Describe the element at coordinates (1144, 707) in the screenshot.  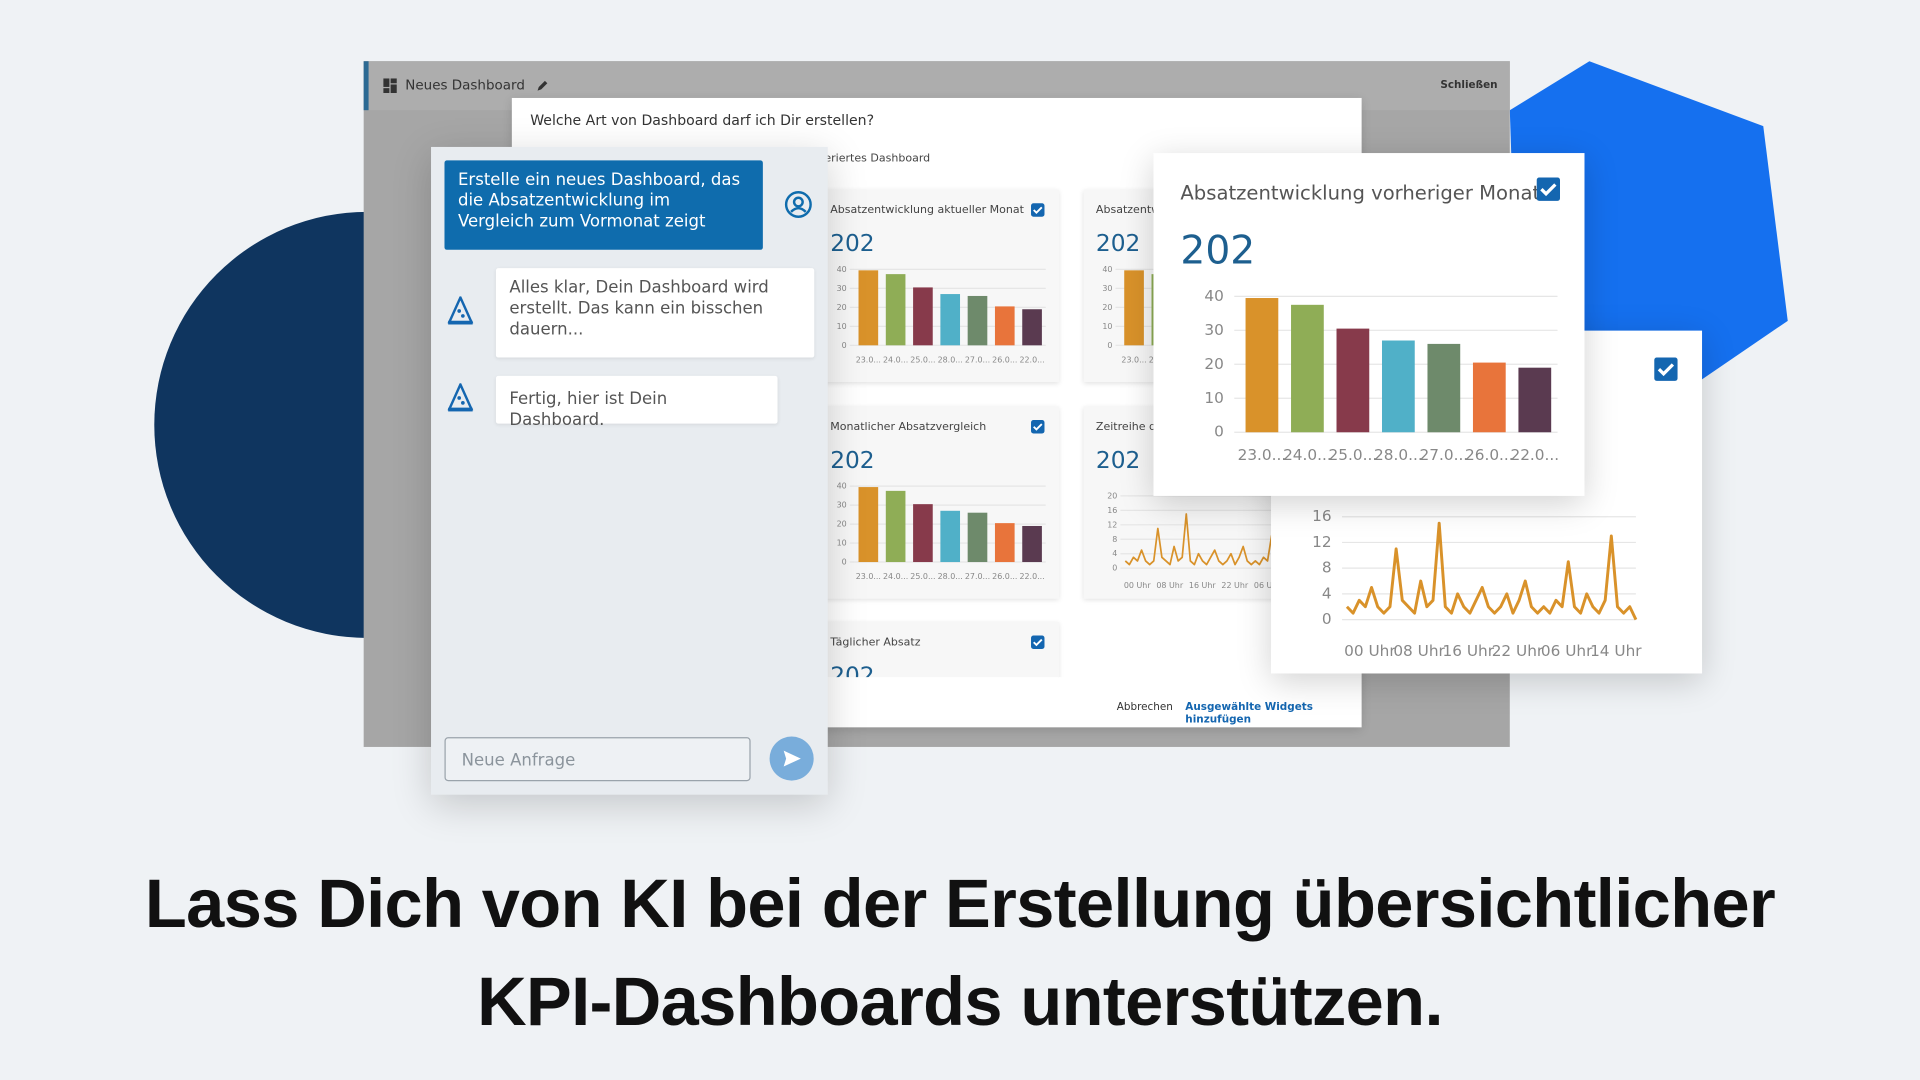
I see `cancel-button: Abbrechen` at that location.